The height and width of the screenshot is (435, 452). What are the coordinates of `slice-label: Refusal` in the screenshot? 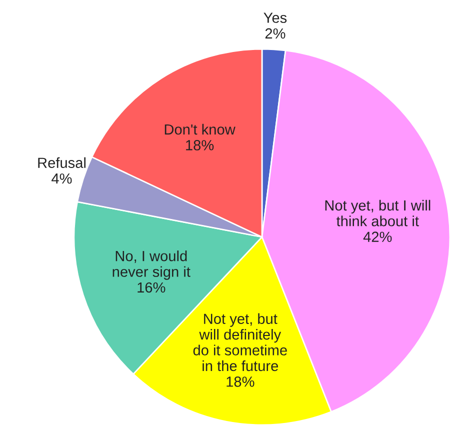 It's located at (62, 162).